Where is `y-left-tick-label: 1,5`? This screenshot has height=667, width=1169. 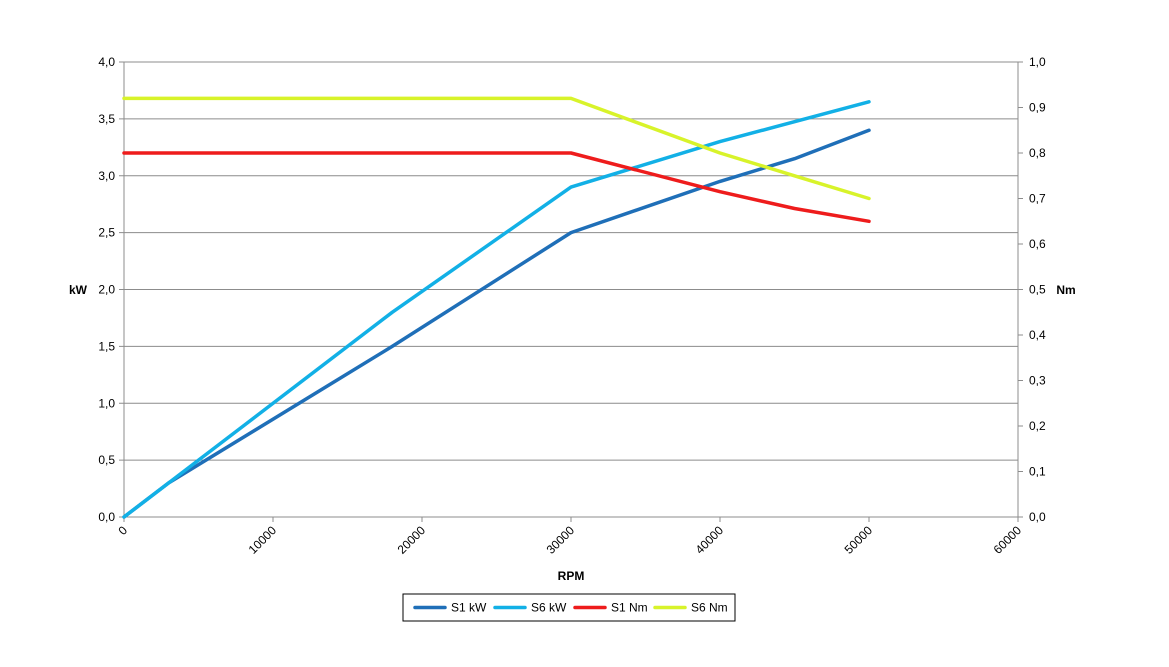 y-left-tick-label: 1,5 is located at coordinates (106, 346).